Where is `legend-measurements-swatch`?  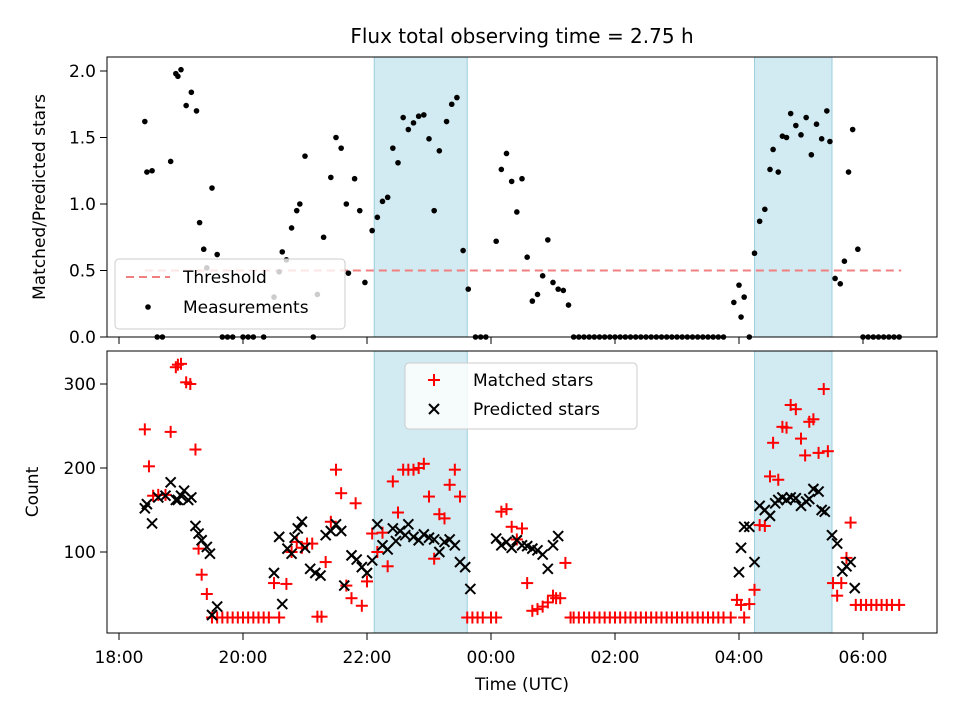
legend-measurements-swatch is located at coordinates (148, 307).